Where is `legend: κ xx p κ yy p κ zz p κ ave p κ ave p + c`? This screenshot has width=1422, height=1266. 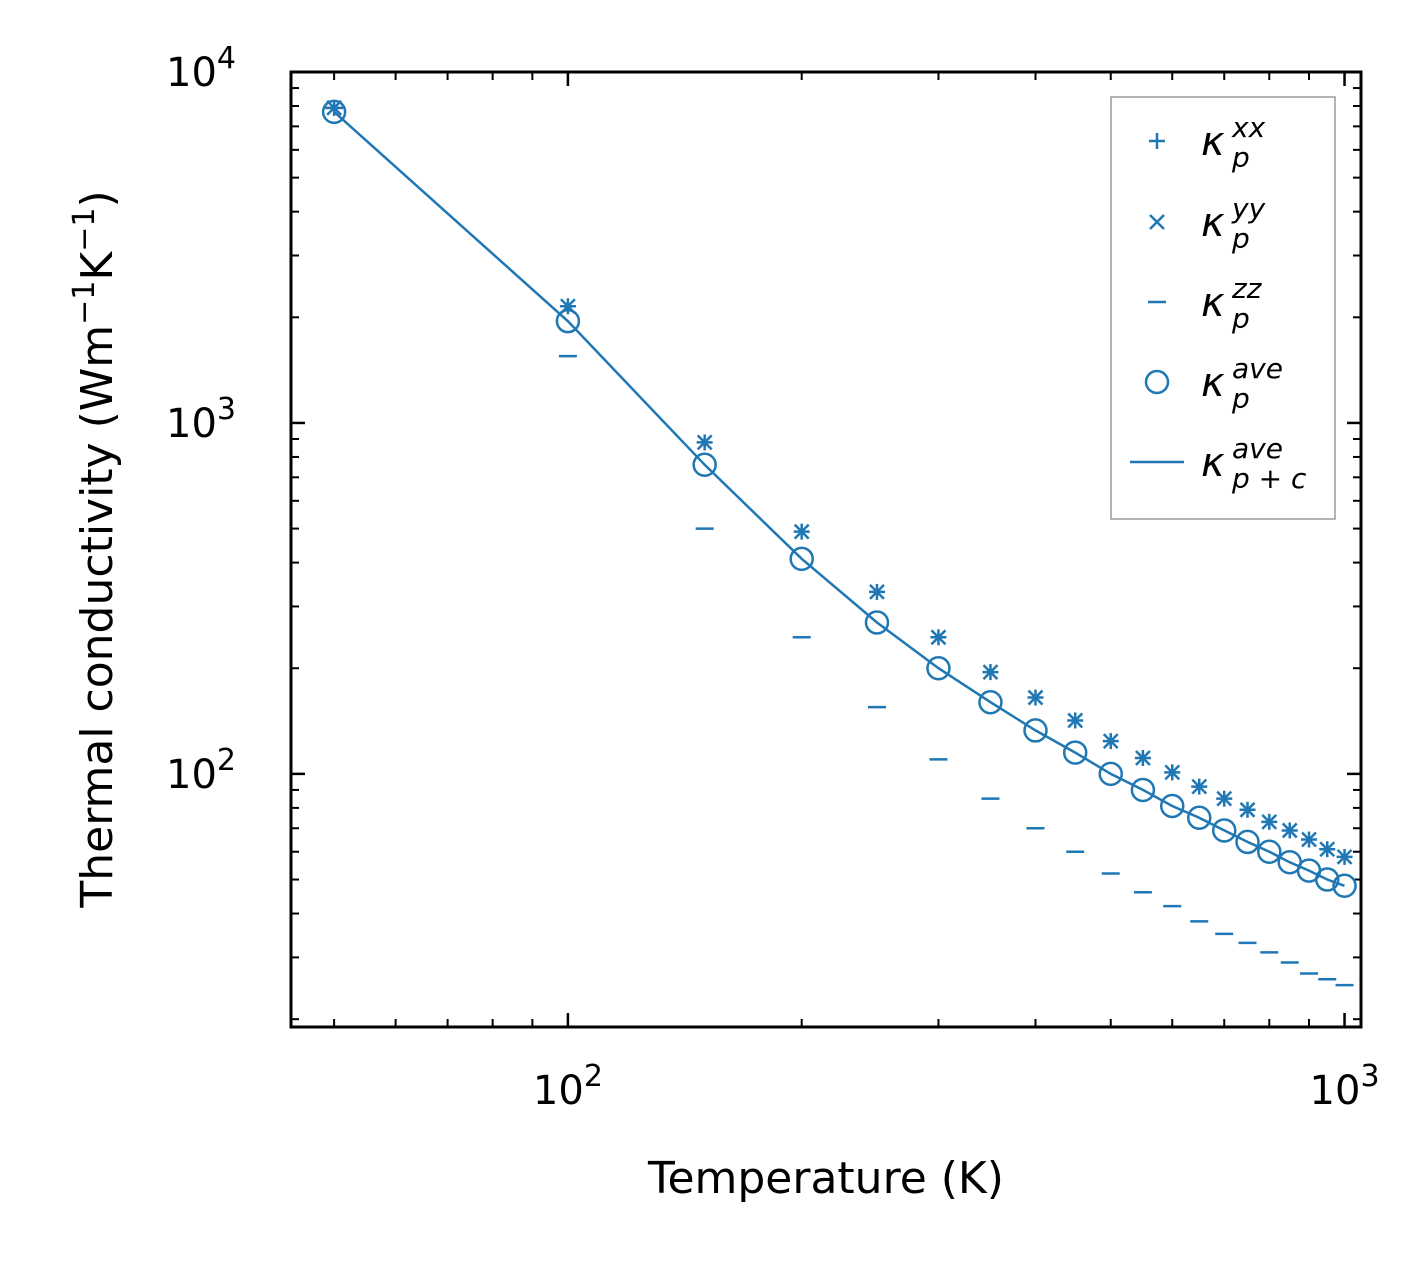 legend: κ xx p κ yy p κ zz p κ ave p κ ave p + c is located at coordinates (1223, 308).